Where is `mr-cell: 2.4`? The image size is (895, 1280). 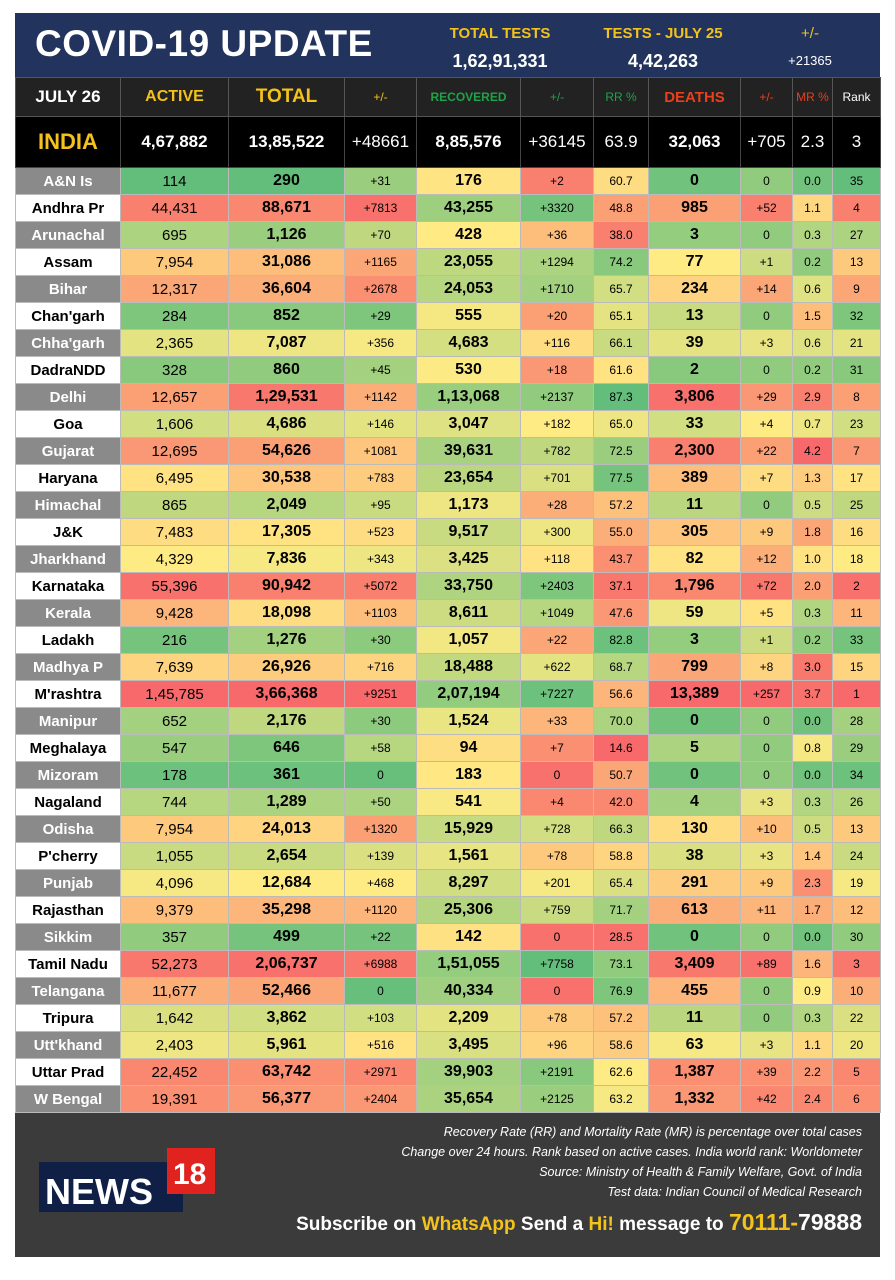
mr-cell: 2.4 is located at coordinates (812, 1099).